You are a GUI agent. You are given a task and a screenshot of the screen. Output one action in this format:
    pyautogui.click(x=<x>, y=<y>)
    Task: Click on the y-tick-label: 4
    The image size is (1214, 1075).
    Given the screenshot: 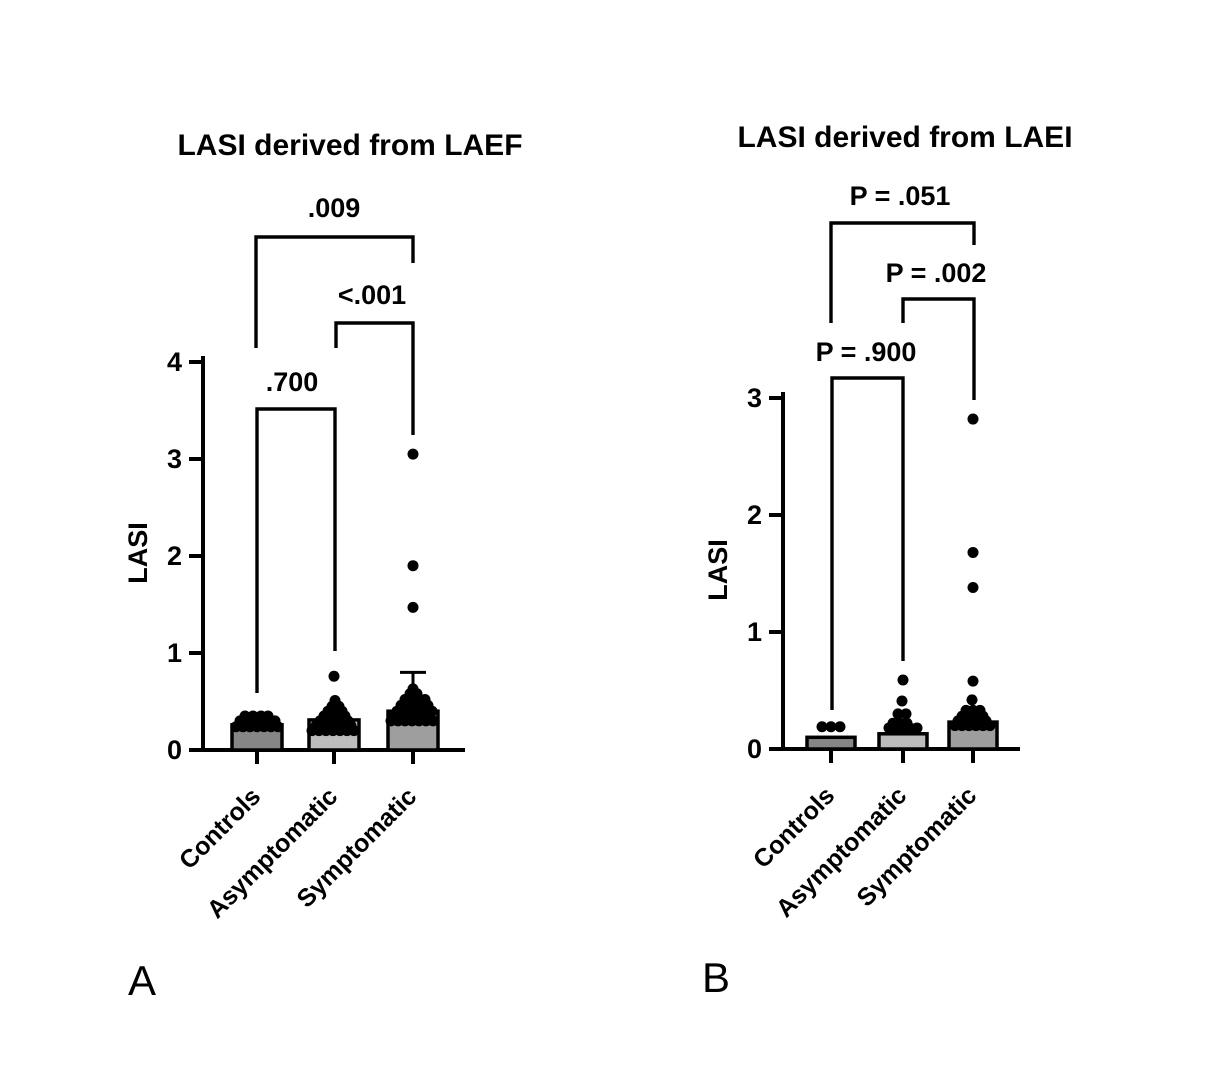 What is the action you would take?
    pyautogui.click(x=174, y=362)
    